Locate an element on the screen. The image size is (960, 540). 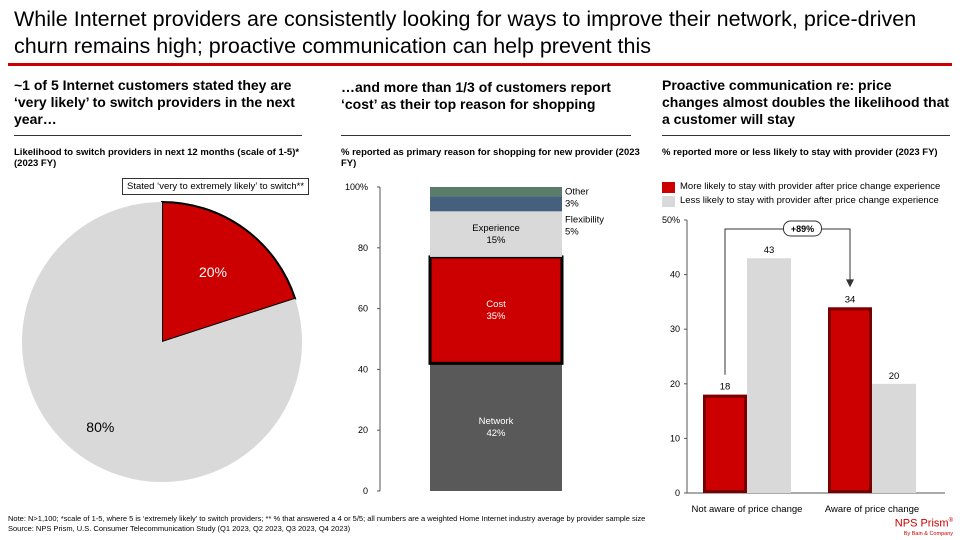
stack-y-tick-2: 40 is located at coordinates (363, 369).